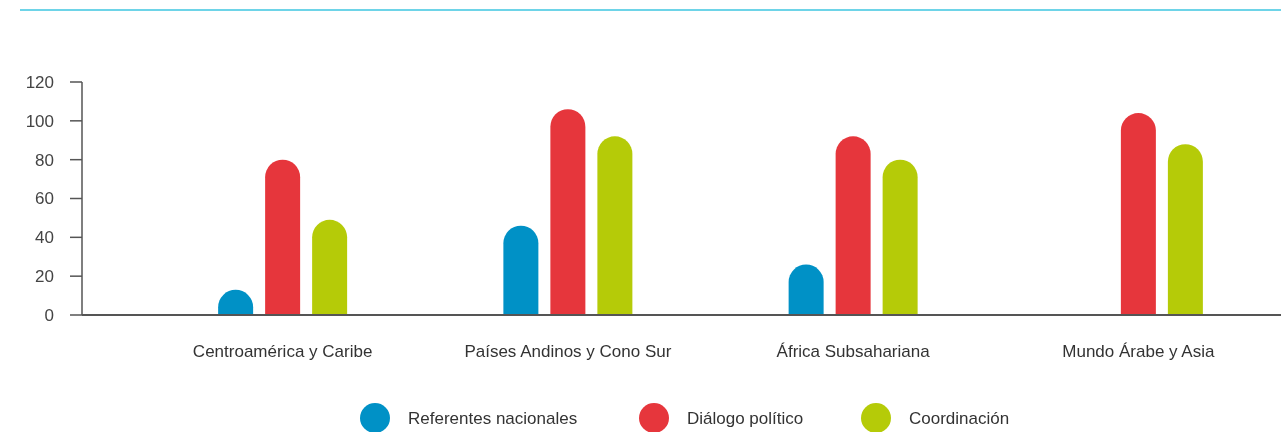 The image size is (1281, 432). Describe the element at coordinates (39, 121) in the screenshot. I see `y-tick-label: 100` at that location.